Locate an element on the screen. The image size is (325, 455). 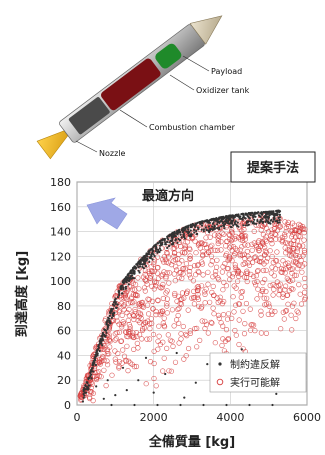
y-tick-label: 180 is located at coordinates (60, 182).